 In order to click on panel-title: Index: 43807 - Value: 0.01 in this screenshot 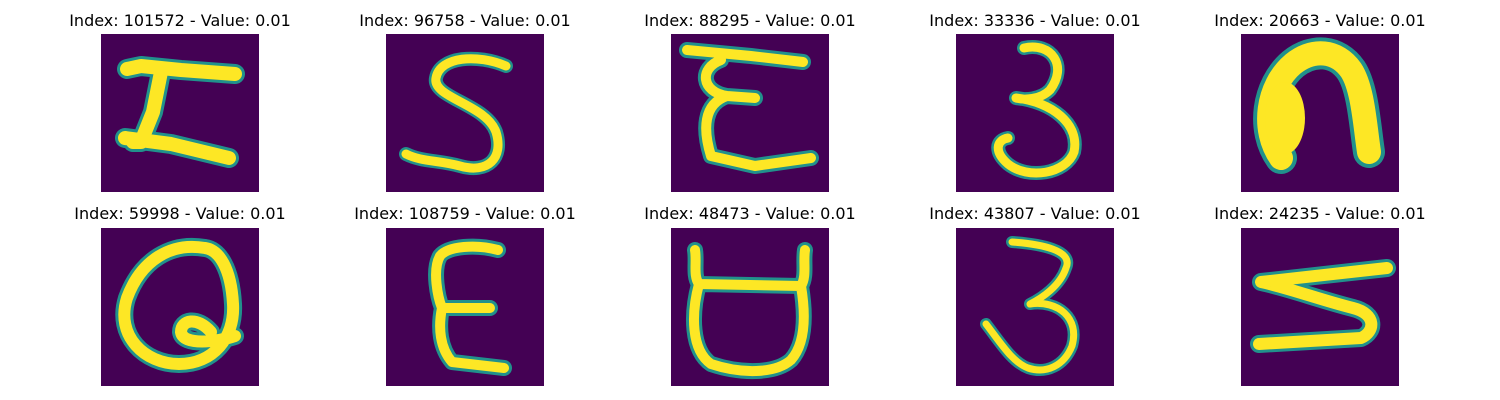, I will do `click(1035, 213)`.